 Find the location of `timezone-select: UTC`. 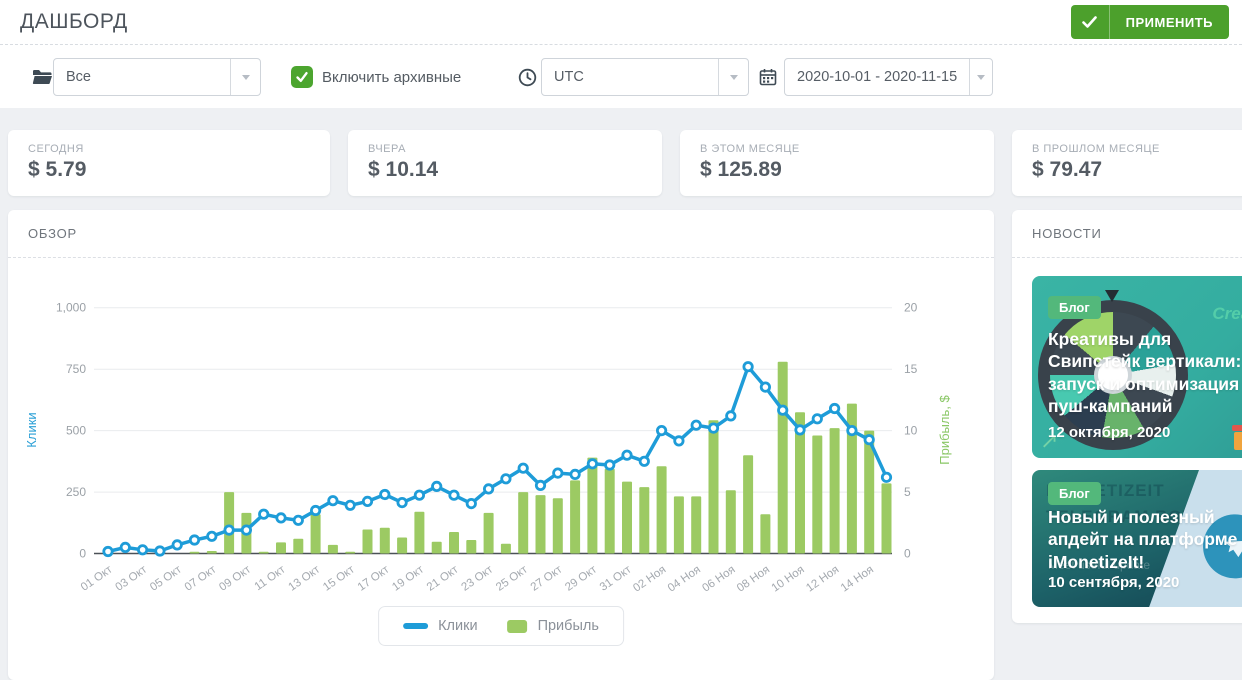

timezone-select: UTC is located at coordinates (645, 77).